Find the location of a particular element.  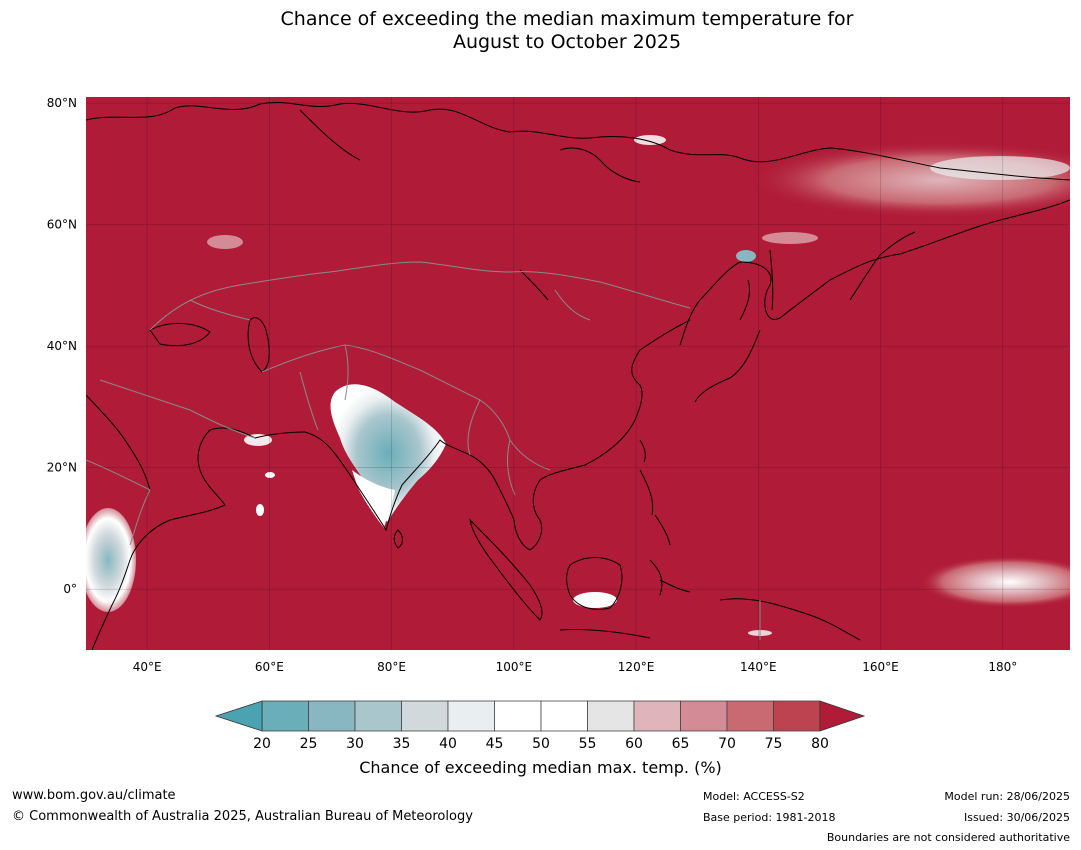

longitude-tick-labels: 40°E 60°E 80°E 100°E 120°E 140°E 160°E 180° is located at coordinates (575, 667).